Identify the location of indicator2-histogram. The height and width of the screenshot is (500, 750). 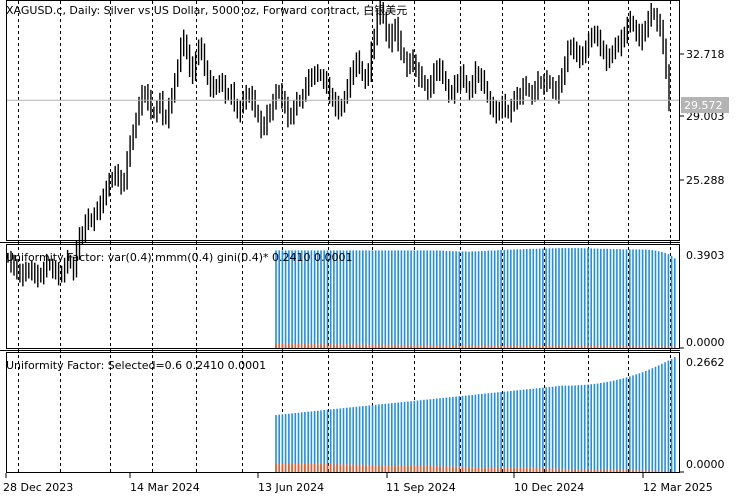
(475, 414).